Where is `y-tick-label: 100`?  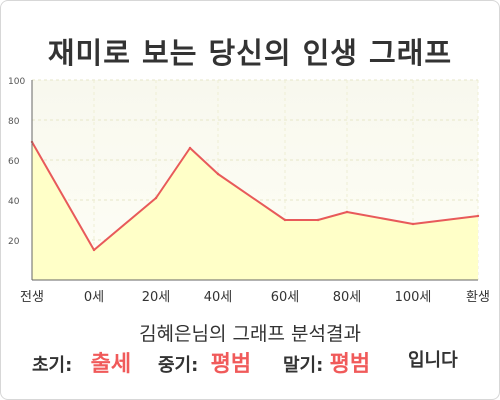 y-tick-label: 100 is located at coordinates (16, 82).